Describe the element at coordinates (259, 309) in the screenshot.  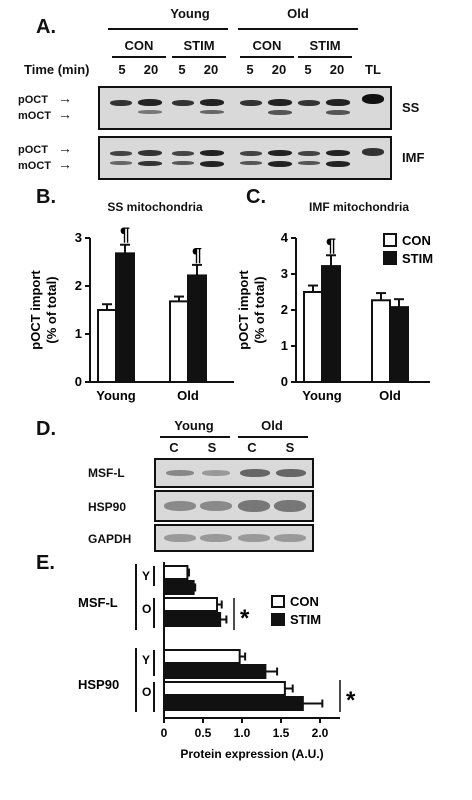
I see `chart-c-ylabel: (% of total)` at that location.